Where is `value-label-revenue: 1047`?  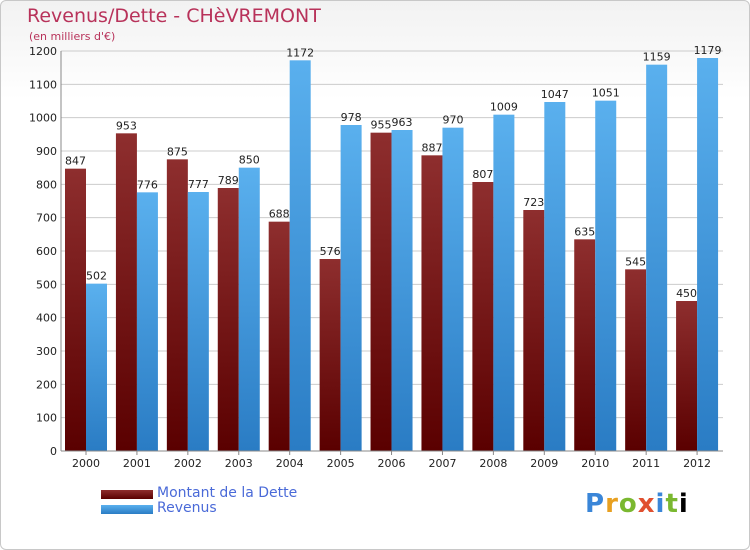
value-label-revenue: 1047 is located at coordinates (555, 94).